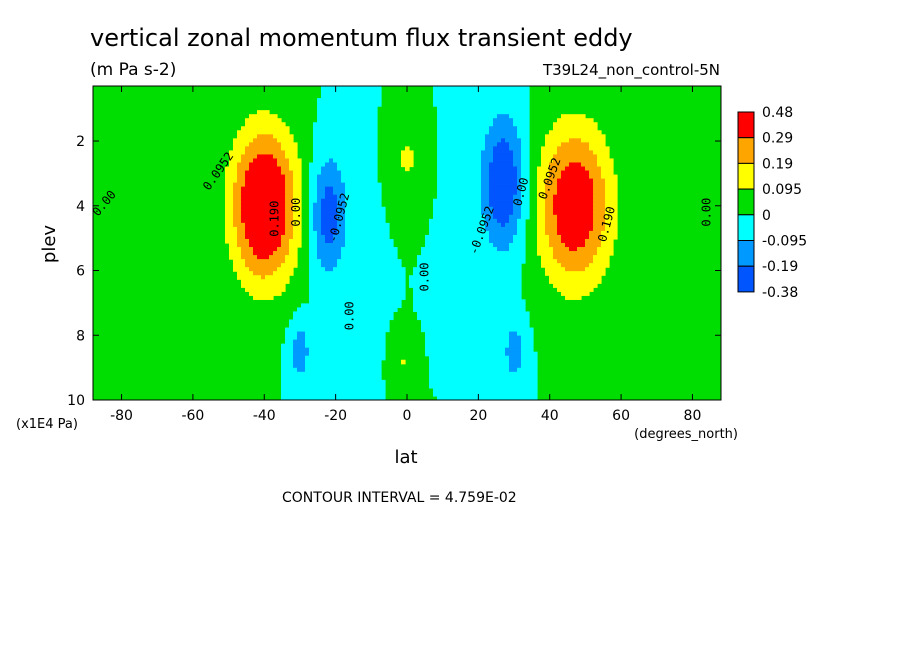 Image resolution: width=904 pixels, height=654 pixels. I want to click on y-axis-units: (x1E4 Pa), so click(47, 424).